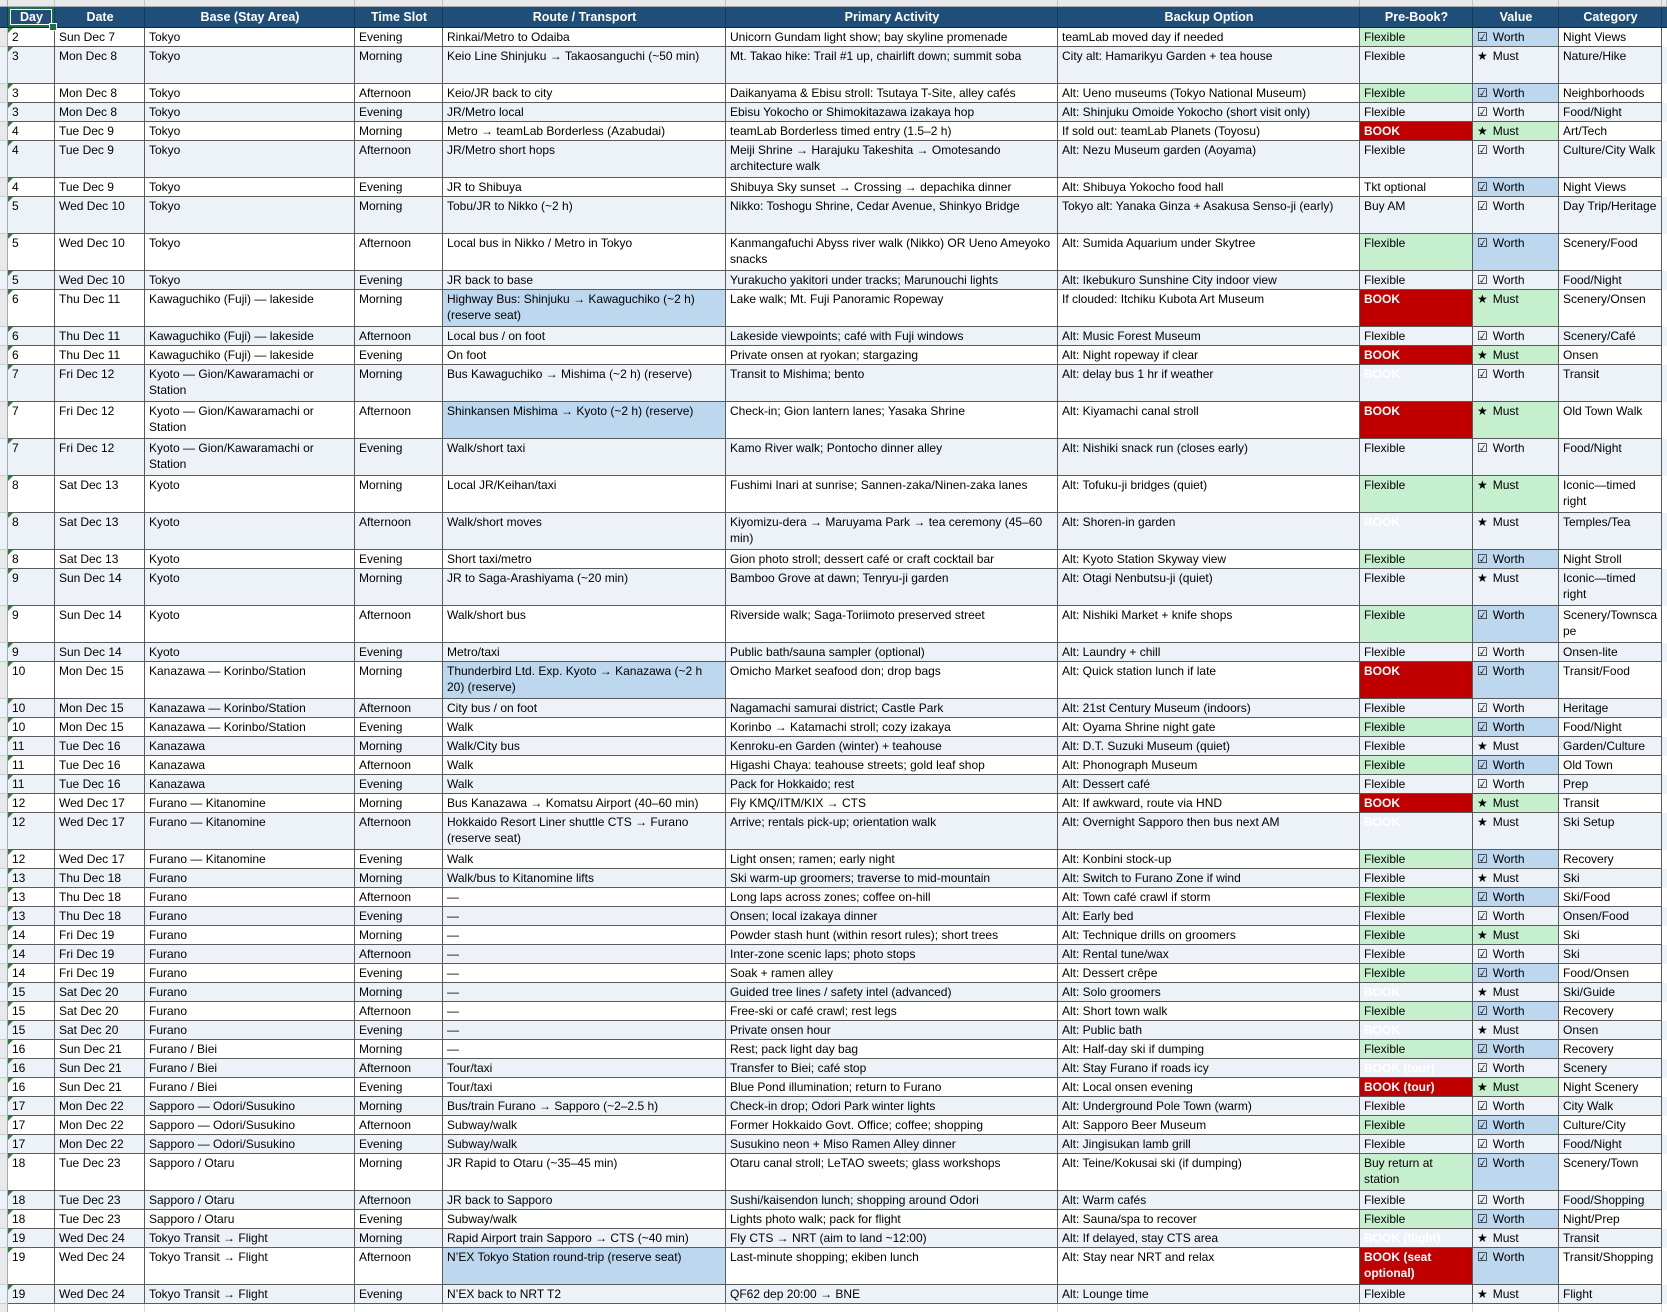 The width and height of the screenshot is (1667, 1312). Describe the element at coordinates (1209, 624) in the screenshot. I see `cell-backup: Alt: Nishiki Market + knife shops` at that location.